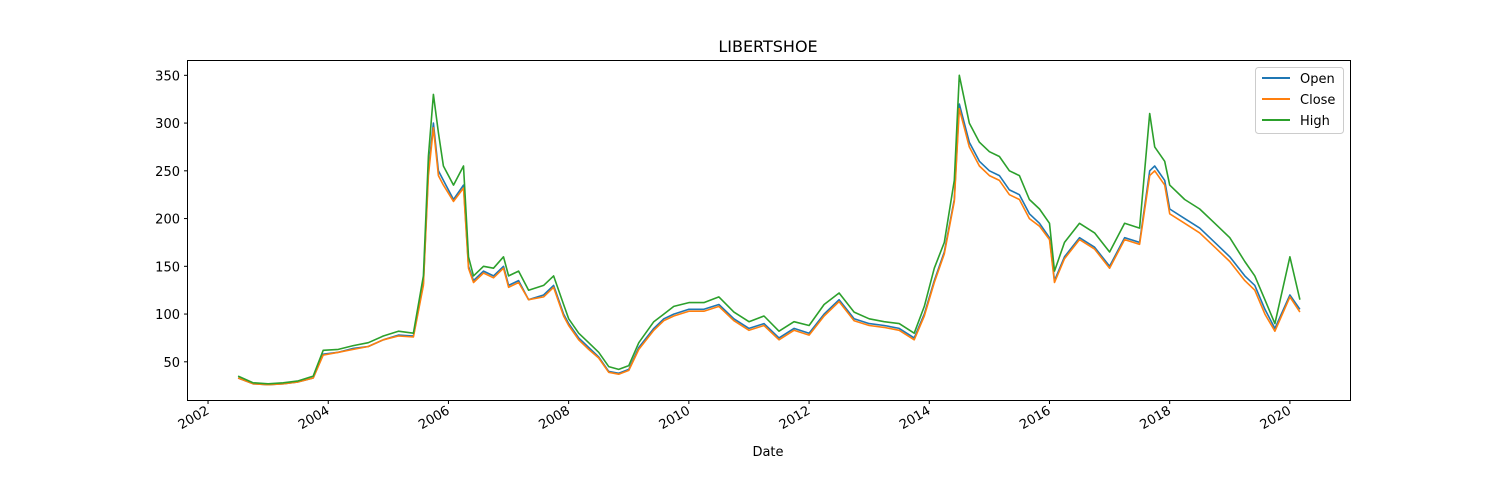  What do you see at coordinates (167, 172) in the screenshot?
I see `y-tick-label: 250` at bounding box center [167, 172].